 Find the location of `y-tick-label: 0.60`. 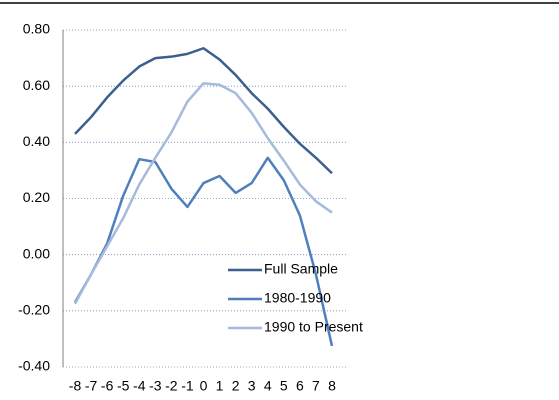

y-tick-label: 0.60 is located at coordinates (36, 85).